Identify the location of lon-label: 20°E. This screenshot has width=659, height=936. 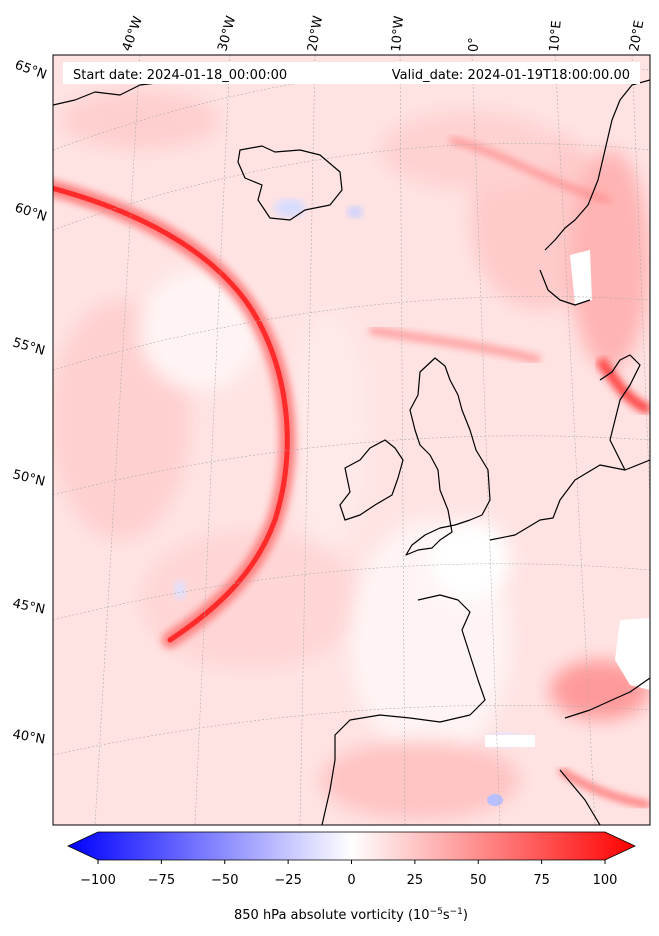
(637, 35).